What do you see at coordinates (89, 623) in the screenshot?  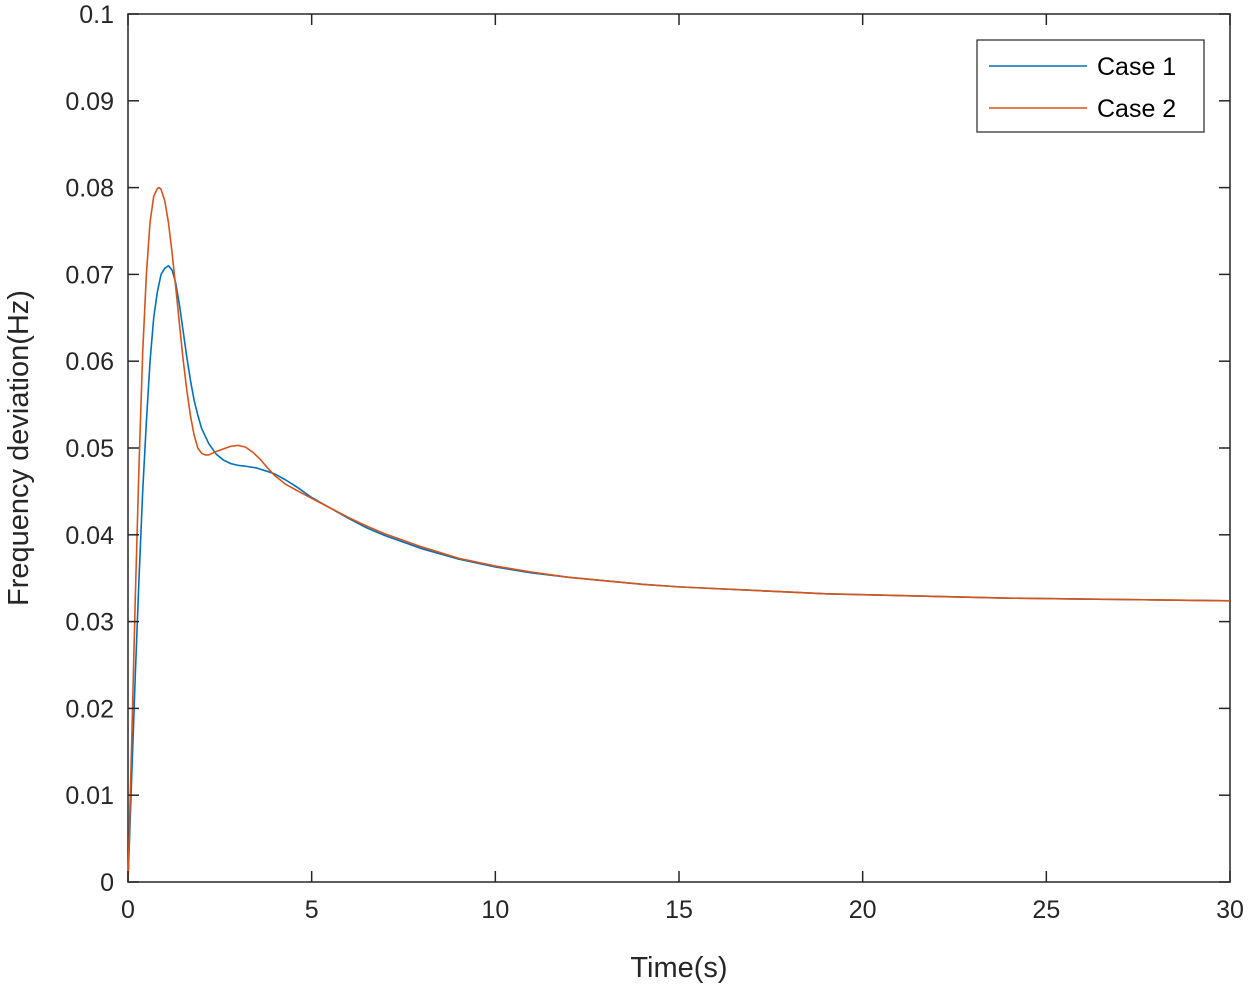 I see `y-tick-label: 0.03` at bounding box center [89, 623].